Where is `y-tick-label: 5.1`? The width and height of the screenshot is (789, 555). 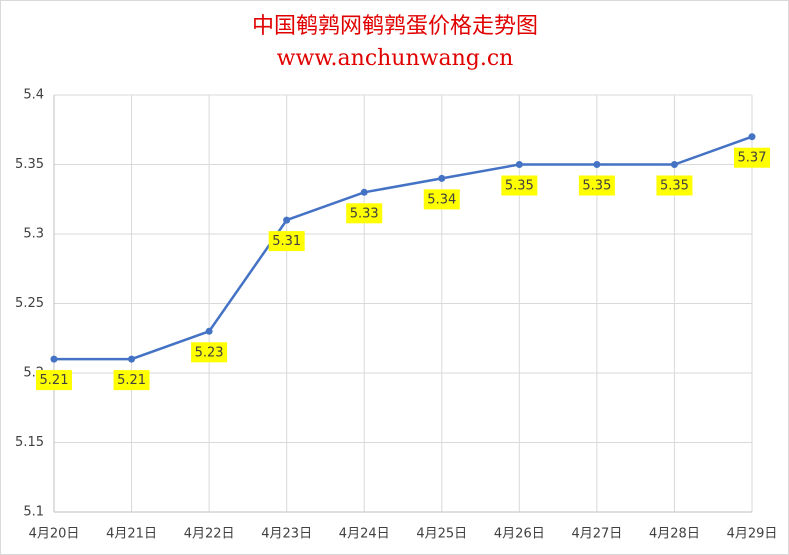 y-tick-label: 5.1 is located at coordinates (33, 512).